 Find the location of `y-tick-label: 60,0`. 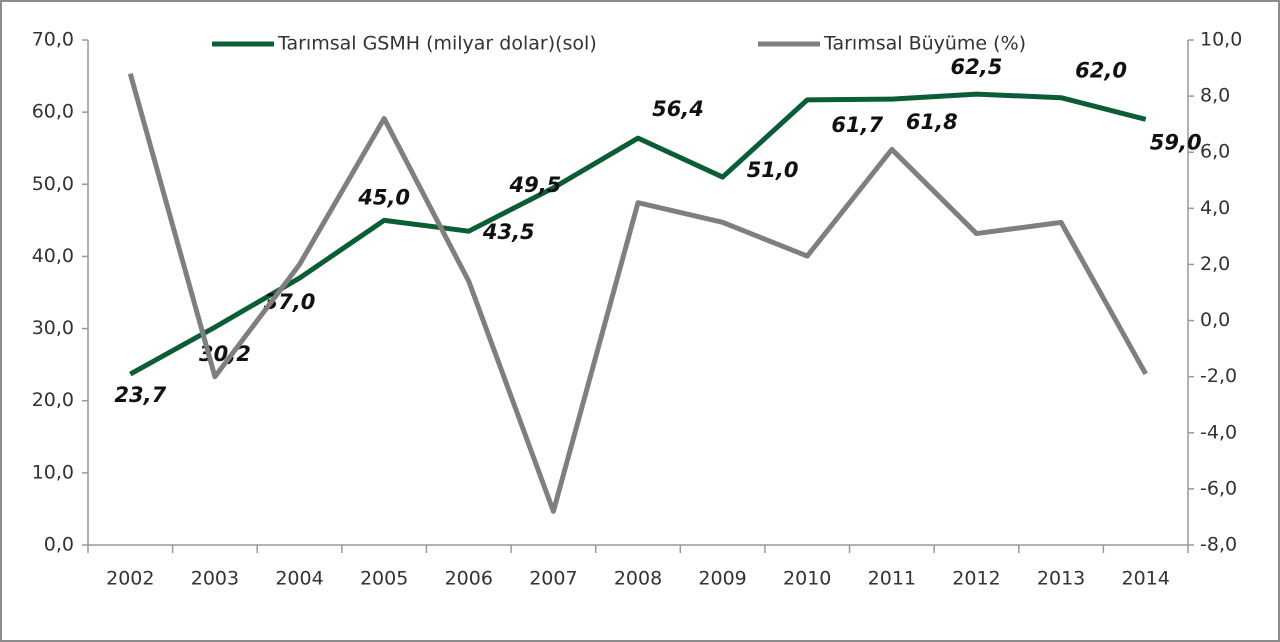

y-tick-label: 60,0 is located at coordinates (53, 112).